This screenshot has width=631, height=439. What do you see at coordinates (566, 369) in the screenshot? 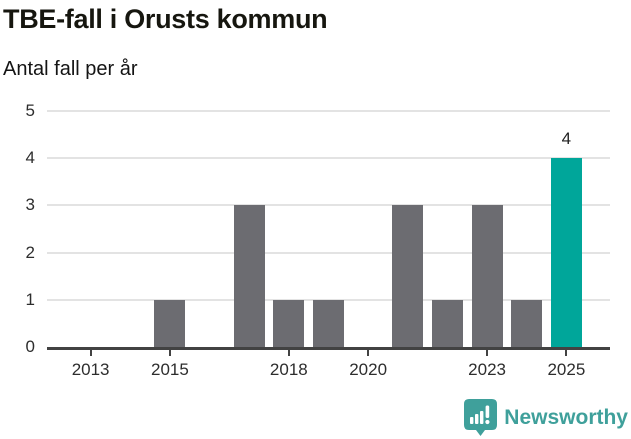
I see `x-tick-label-2025: 2025` at bounding box center [566, 369].